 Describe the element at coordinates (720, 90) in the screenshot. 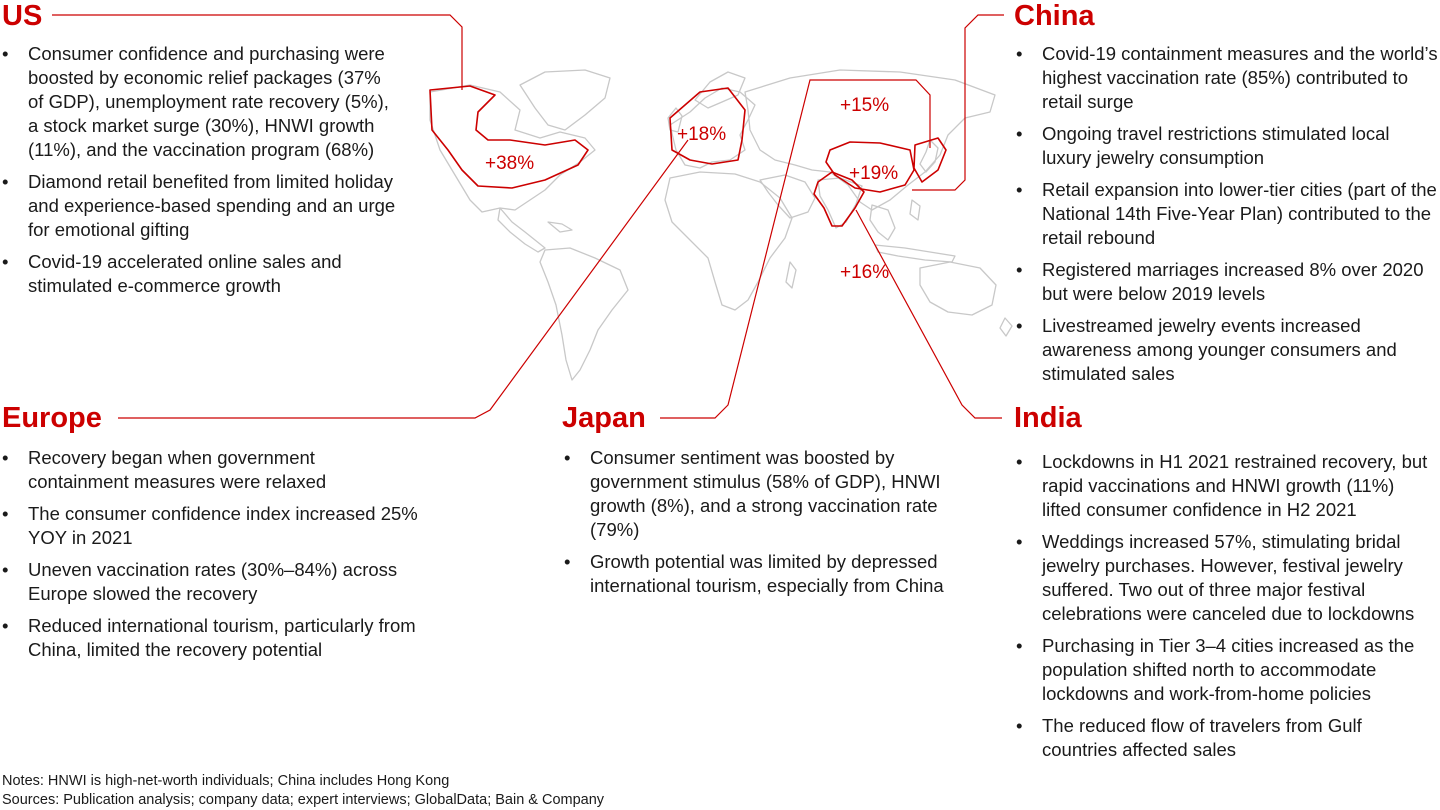

I see `scandinavia-outline` at that location.